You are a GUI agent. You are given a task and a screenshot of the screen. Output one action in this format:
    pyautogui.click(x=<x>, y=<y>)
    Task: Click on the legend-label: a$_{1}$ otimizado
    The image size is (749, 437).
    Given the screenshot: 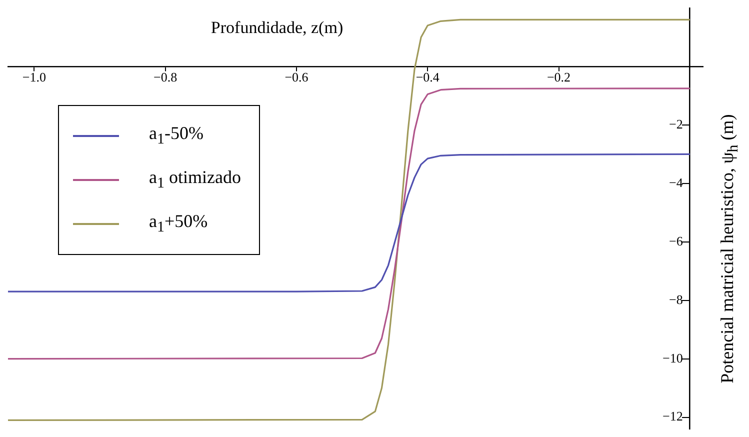 What is the action you would take?
    pyautogui.click(x=195, y=180)
    